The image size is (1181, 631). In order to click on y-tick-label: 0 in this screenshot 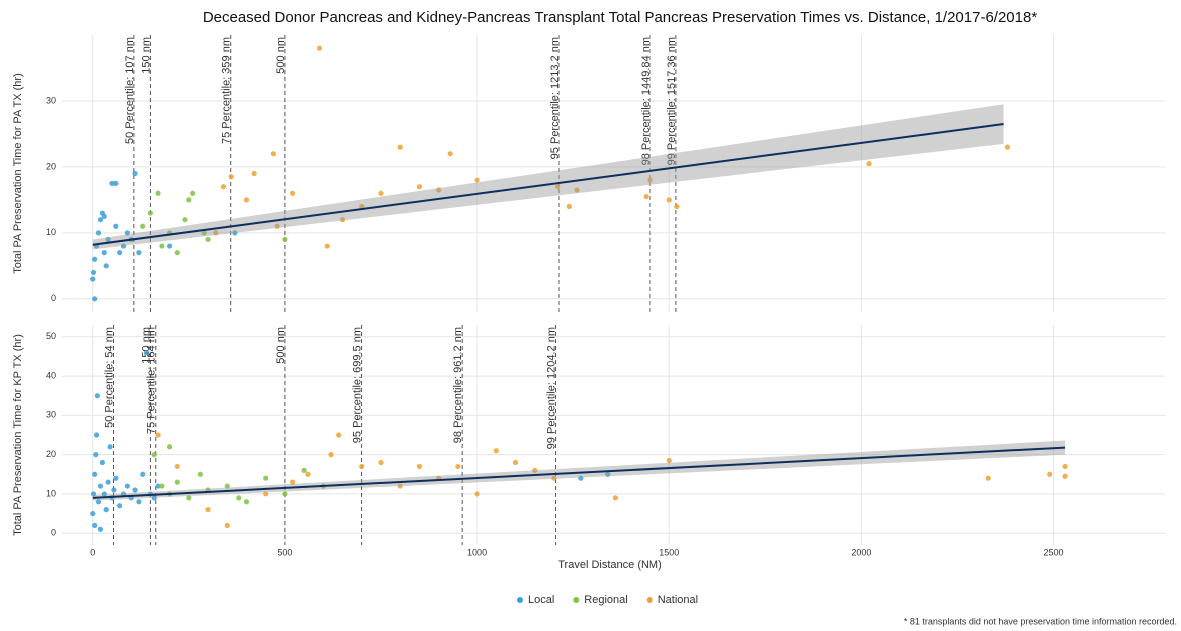, I will do `click(53, 298)`.